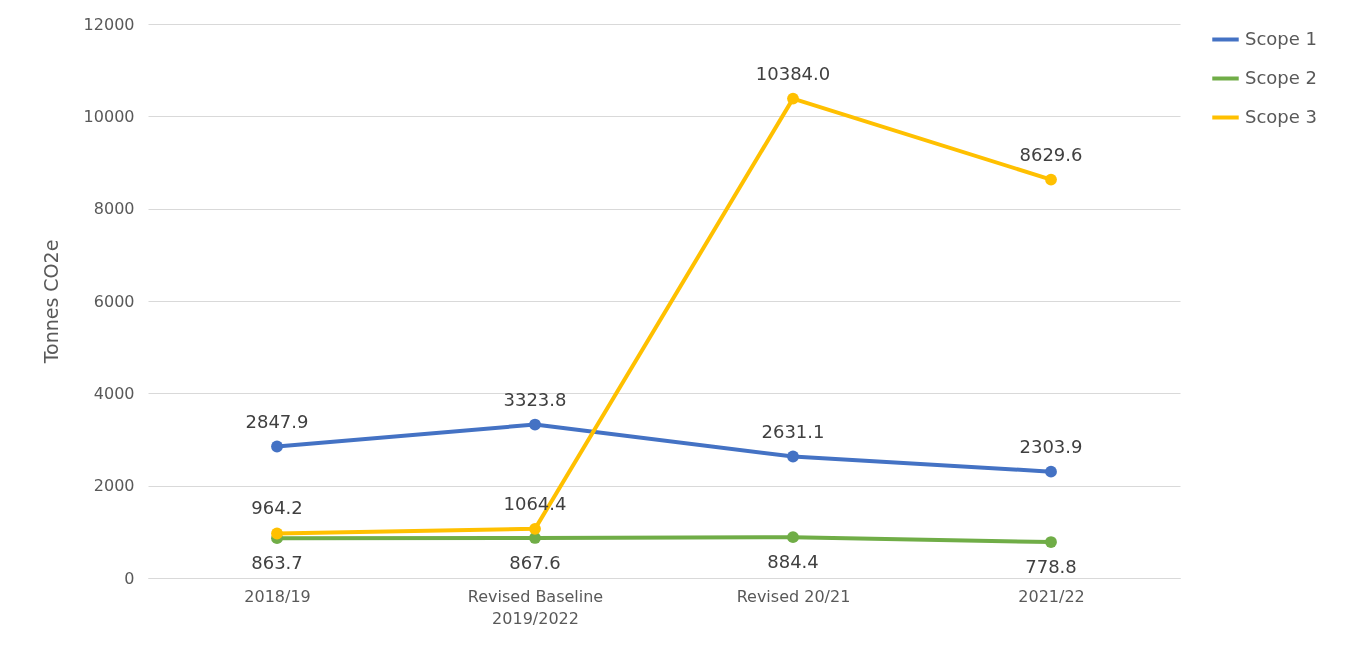 This screenshot has width=1364, height=650. What do you see at coordinates (277, 596) in the screenshot?
I see `x-tick-label: 2018/19` at bounding box center [277, 596].